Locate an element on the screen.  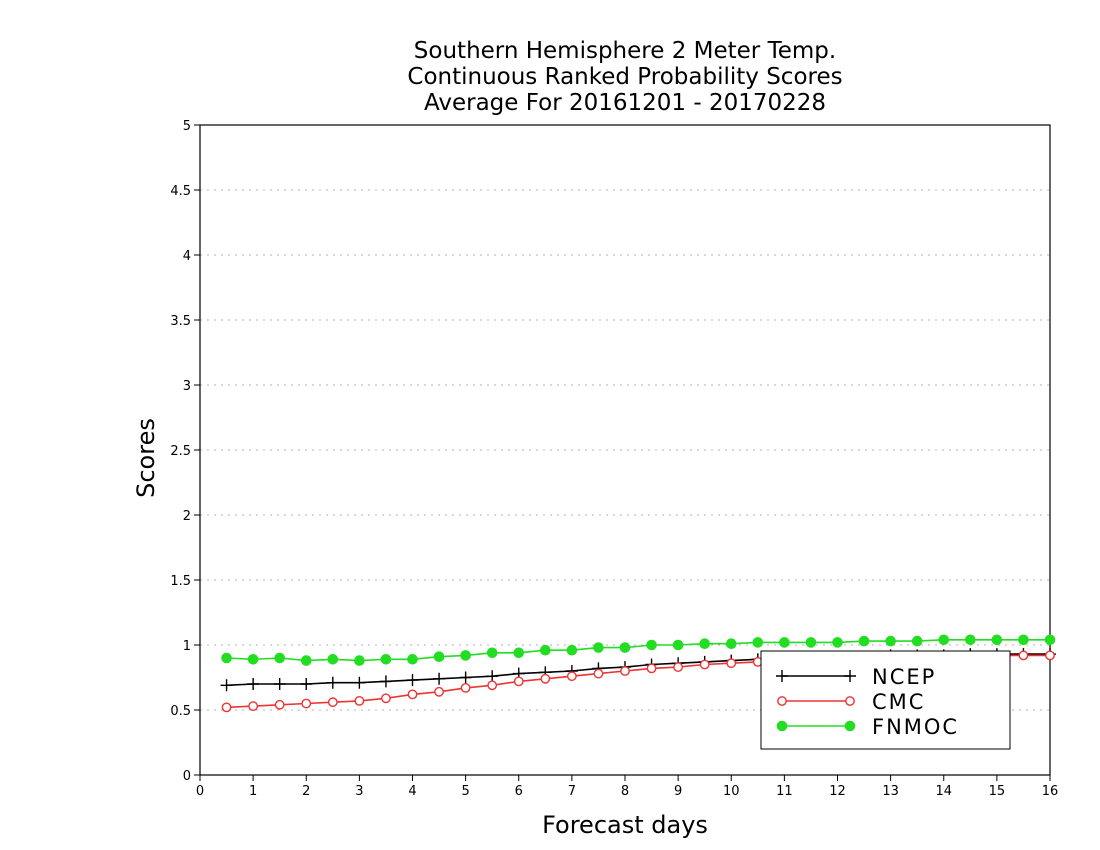
legend-item-ncep: NCEP is located at coordinates (856, 677).